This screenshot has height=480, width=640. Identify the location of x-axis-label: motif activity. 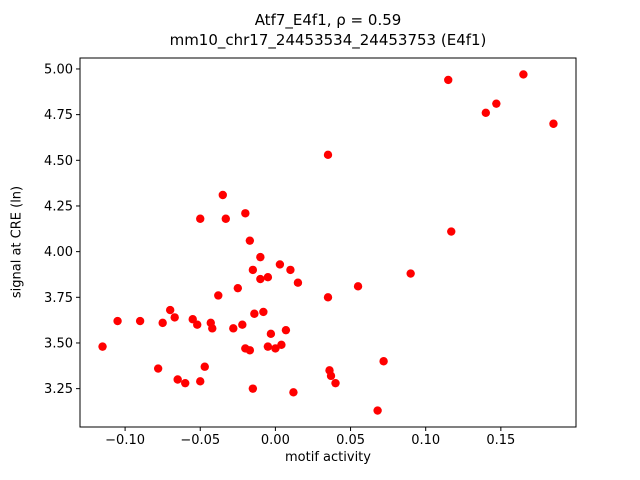
(328, 457).